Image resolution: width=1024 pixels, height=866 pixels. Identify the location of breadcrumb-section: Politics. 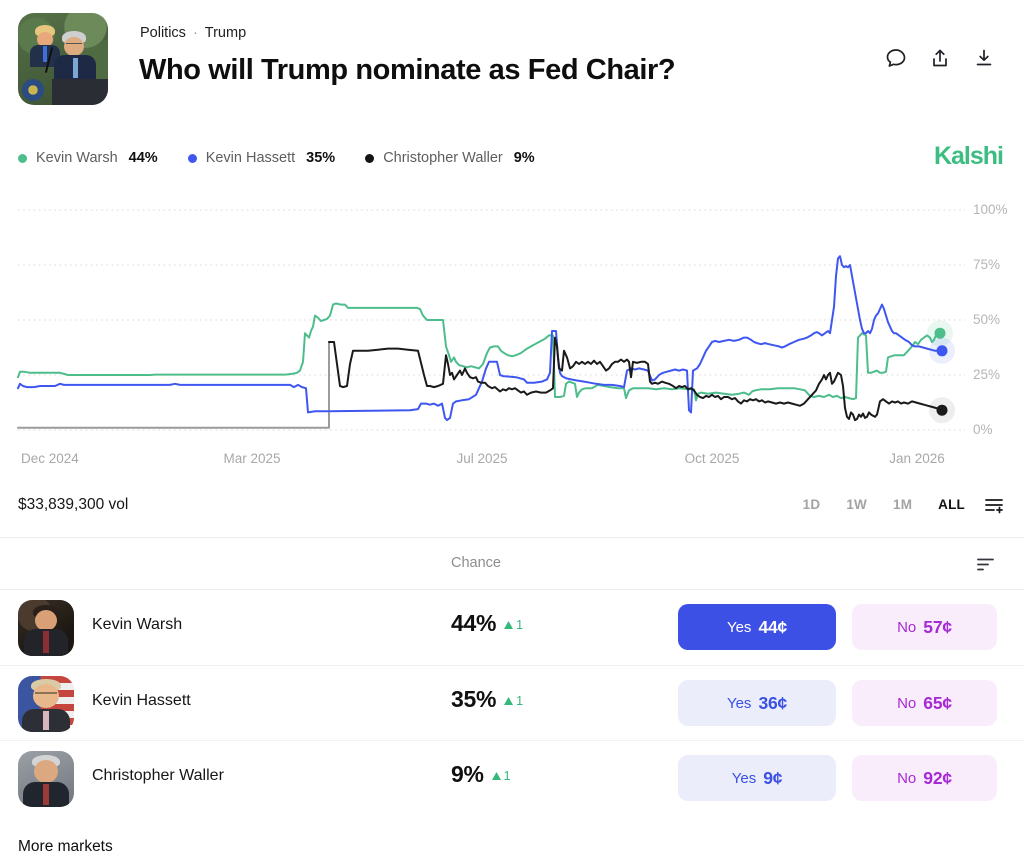
(163, 33).